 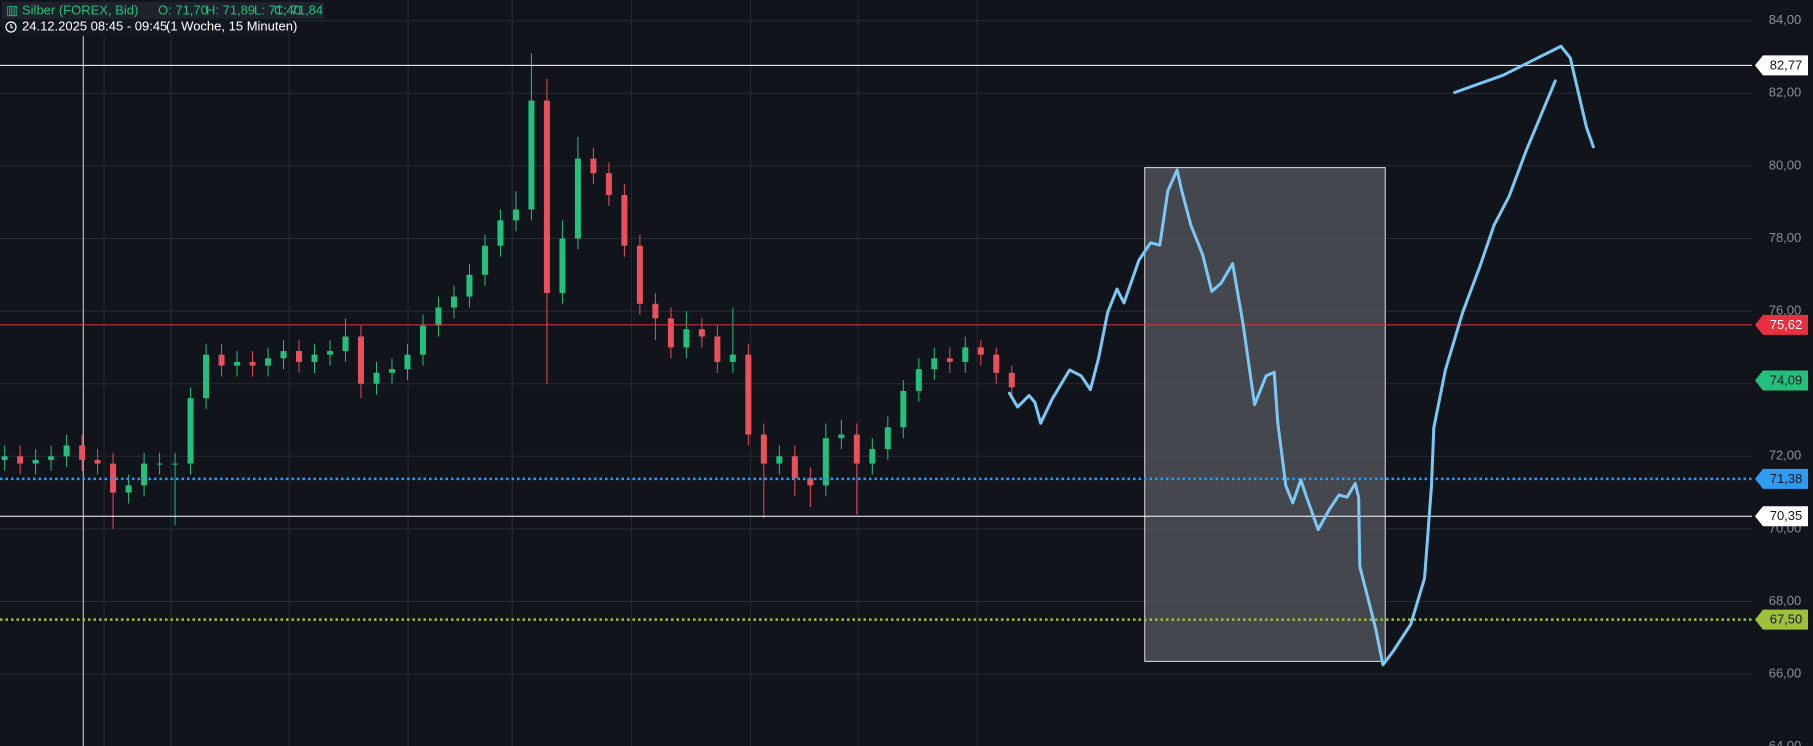 I want to click on drawn-rectangle, so click(x=1265, y=415).